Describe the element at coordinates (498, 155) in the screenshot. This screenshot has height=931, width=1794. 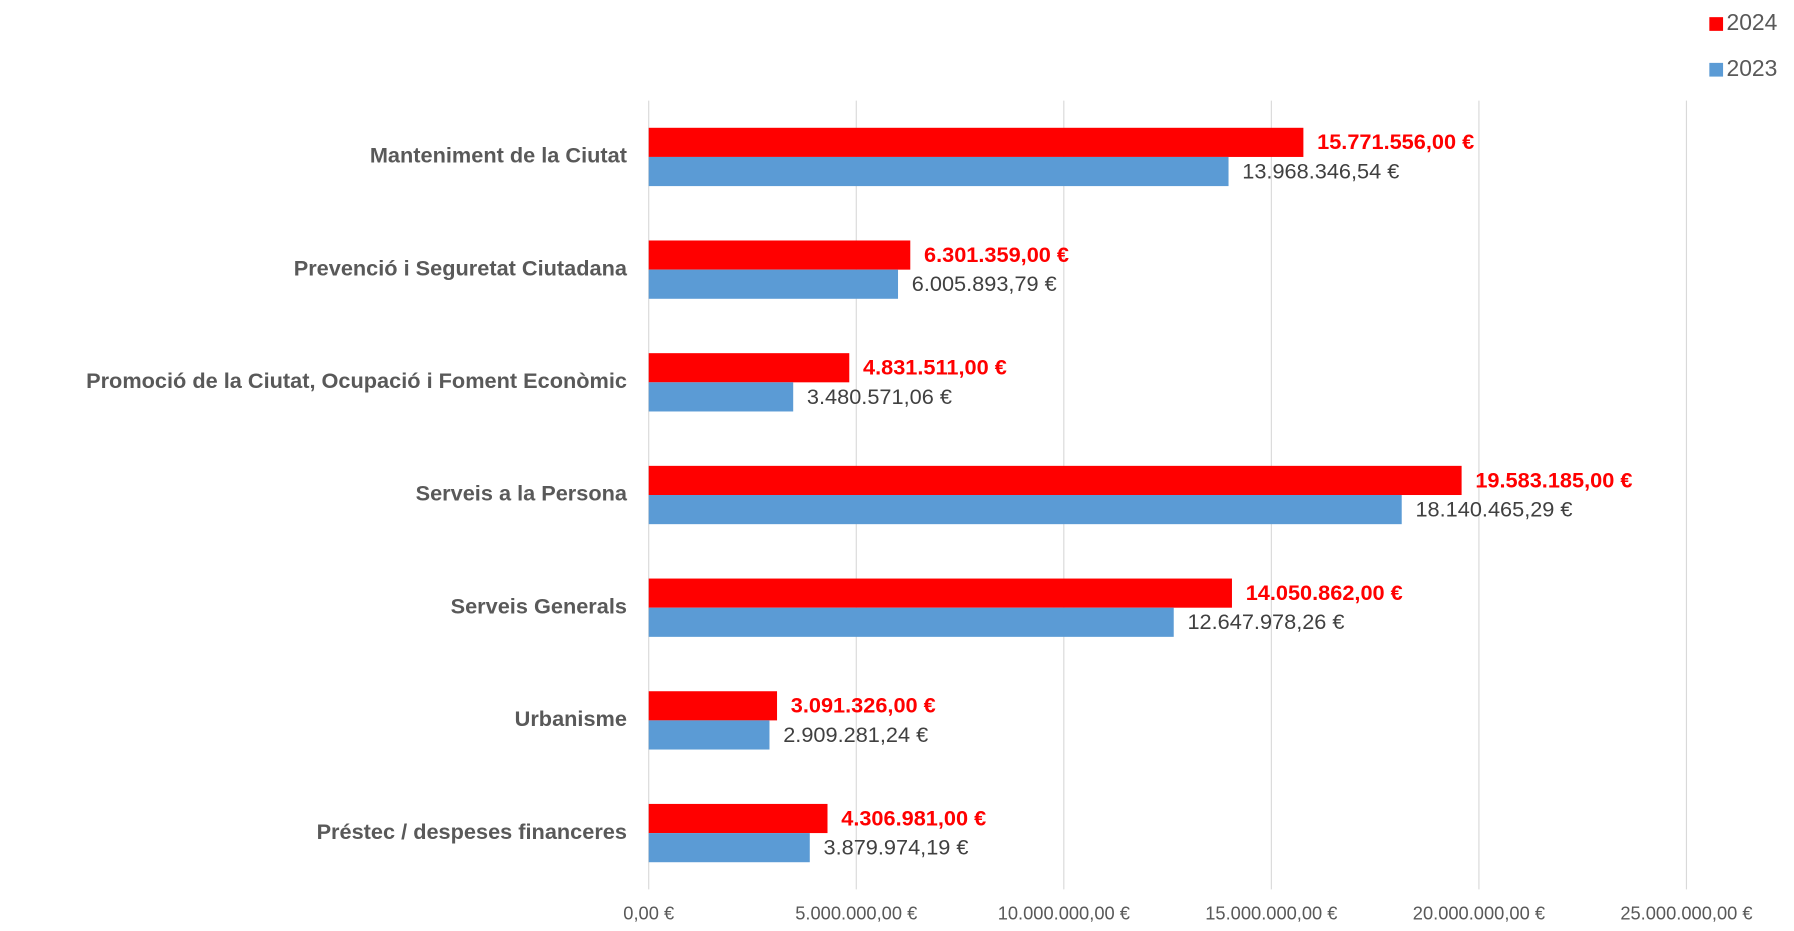
I see `category-label: Manteniment de la Ciutat` at that location.